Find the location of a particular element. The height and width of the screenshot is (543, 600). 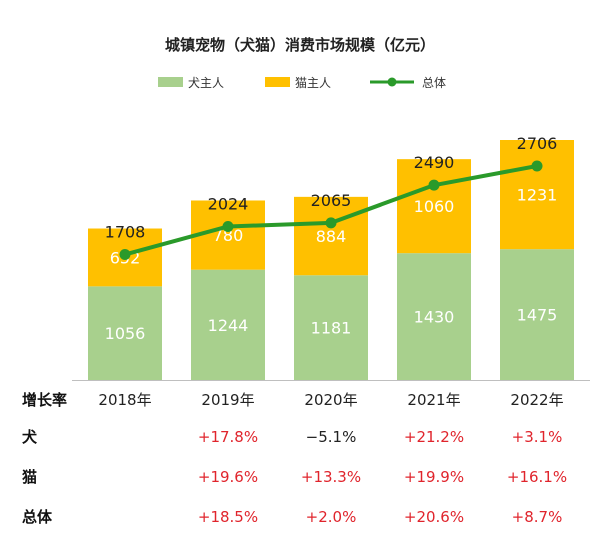

label-dog-1: 1244 is located at coordinates (228, 325).